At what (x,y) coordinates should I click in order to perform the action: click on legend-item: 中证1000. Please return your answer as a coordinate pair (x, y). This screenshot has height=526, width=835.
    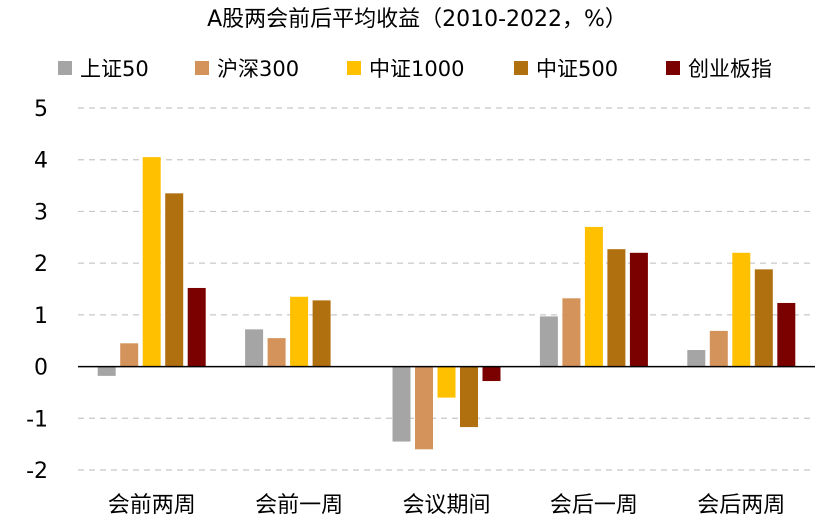
    Looking at the image, I should click on (405, 69).